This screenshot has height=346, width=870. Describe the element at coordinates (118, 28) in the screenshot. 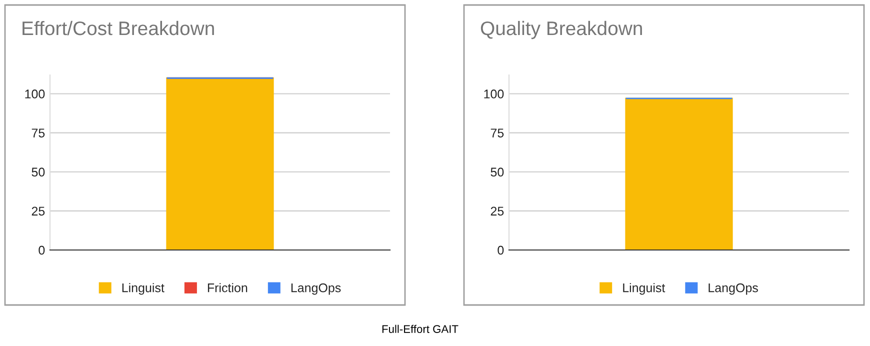

I see `chart-title: Effort/Cost Breakdown` at that location.